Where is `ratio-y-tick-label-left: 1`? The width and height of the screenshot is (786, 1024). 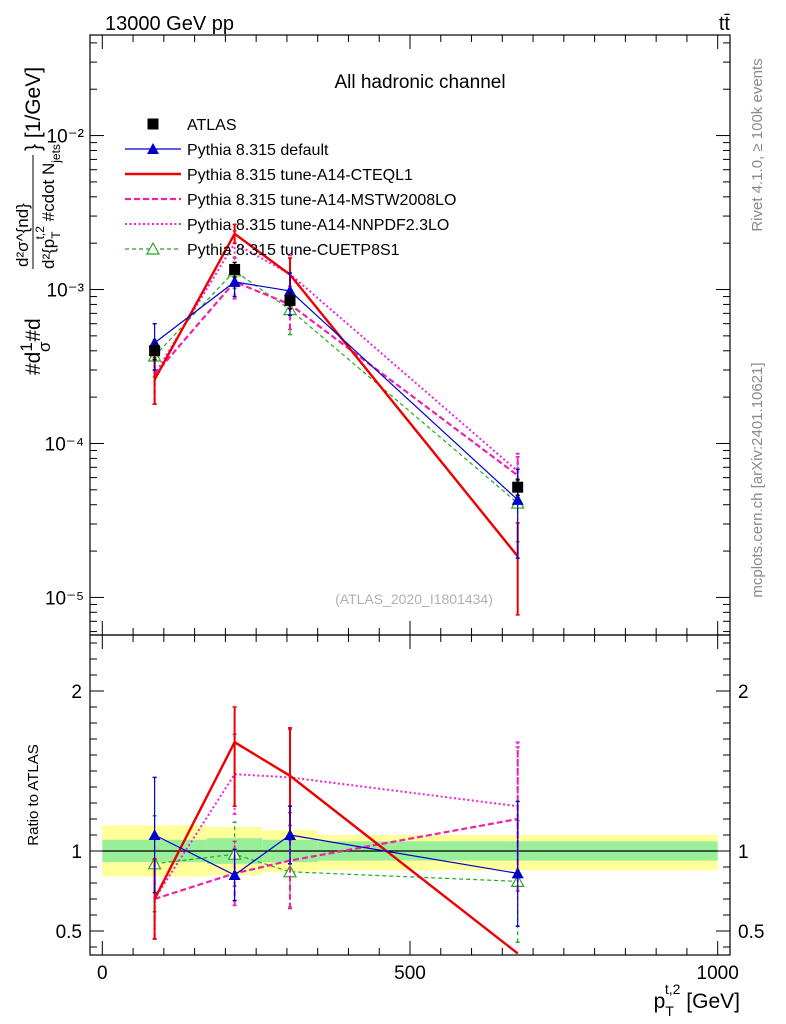 ratio-y-tick-label-left: 1 is located at coordinates (76, 852).